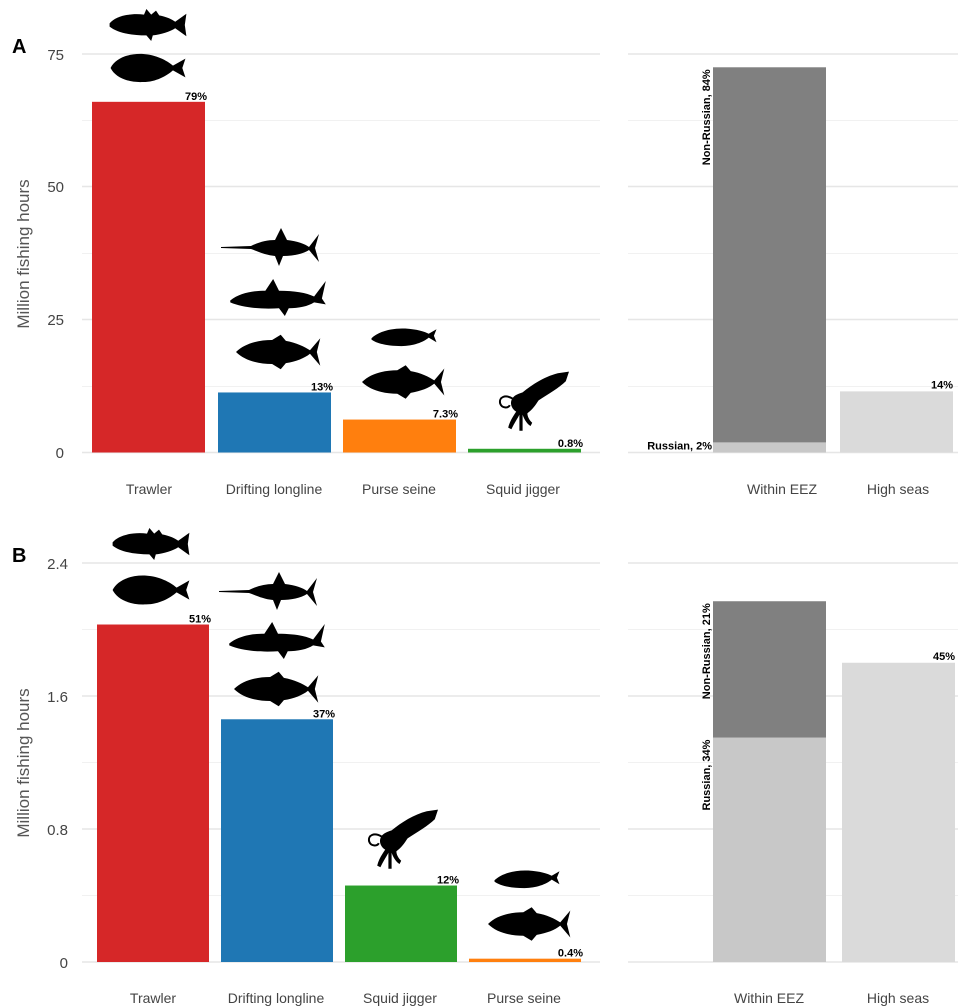  What do you see at coordinates (445, 415) in the screenshot?
I see `bar-value-label: 7.3%` at bounding box center [445, 415].